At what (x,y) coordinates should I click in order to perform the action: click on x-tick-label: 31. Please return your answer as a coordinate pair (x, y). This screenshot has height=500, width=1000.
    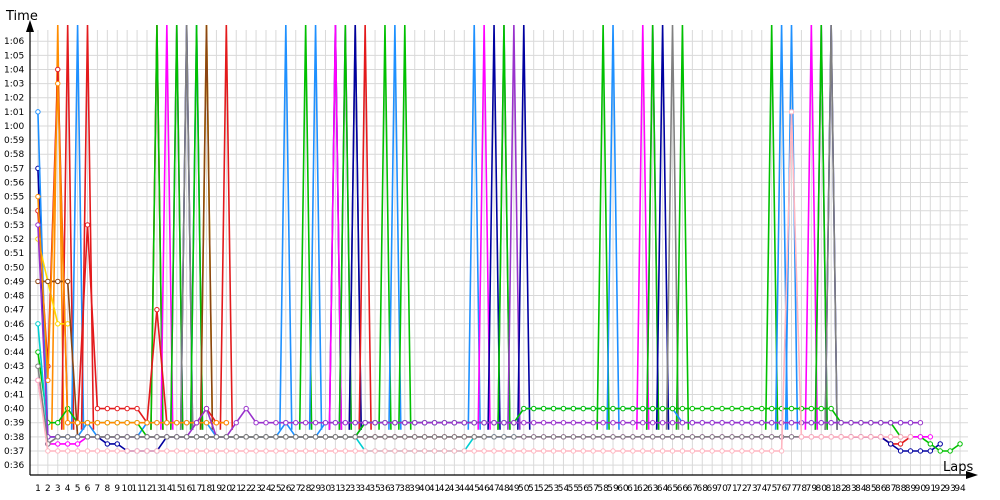
    Looking at the image, I should click on (335, 489).